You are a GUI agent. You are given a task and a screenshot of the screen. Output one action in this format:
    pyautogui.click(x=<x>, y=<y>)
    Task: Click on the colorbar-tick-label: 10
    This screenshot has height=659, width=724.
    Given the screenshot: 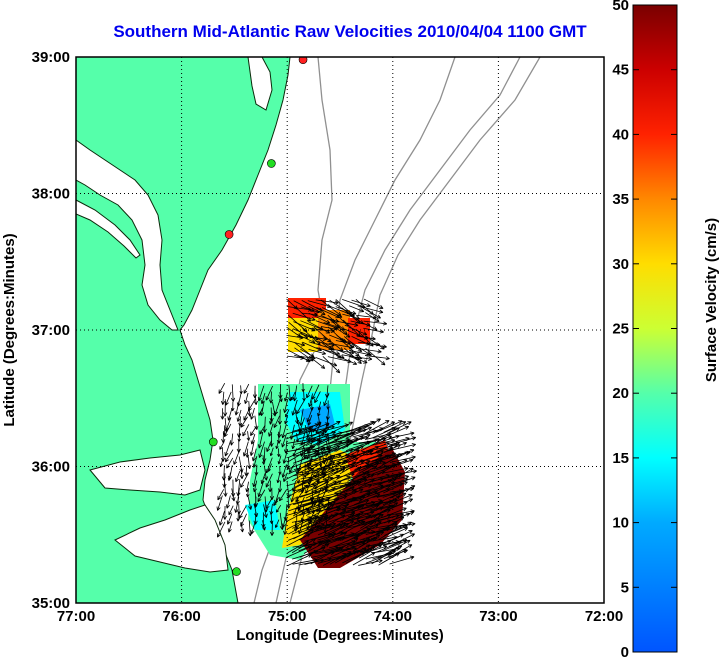 What is the action you would take?
    pyautogui.click(x=620, y=523)
    